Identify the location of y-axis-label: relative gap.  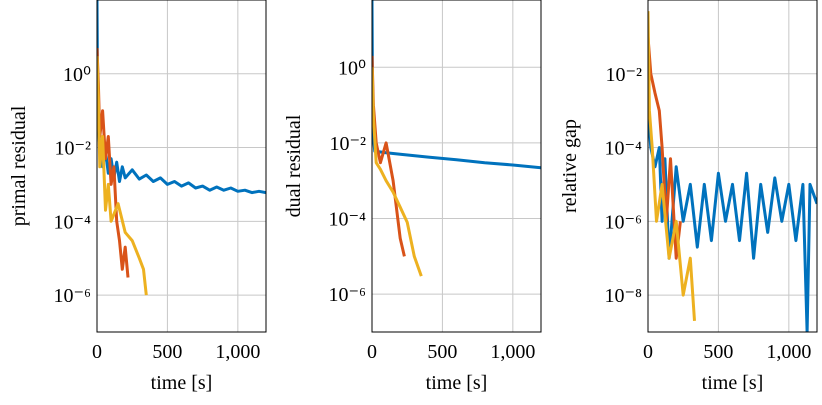
(570, 166).